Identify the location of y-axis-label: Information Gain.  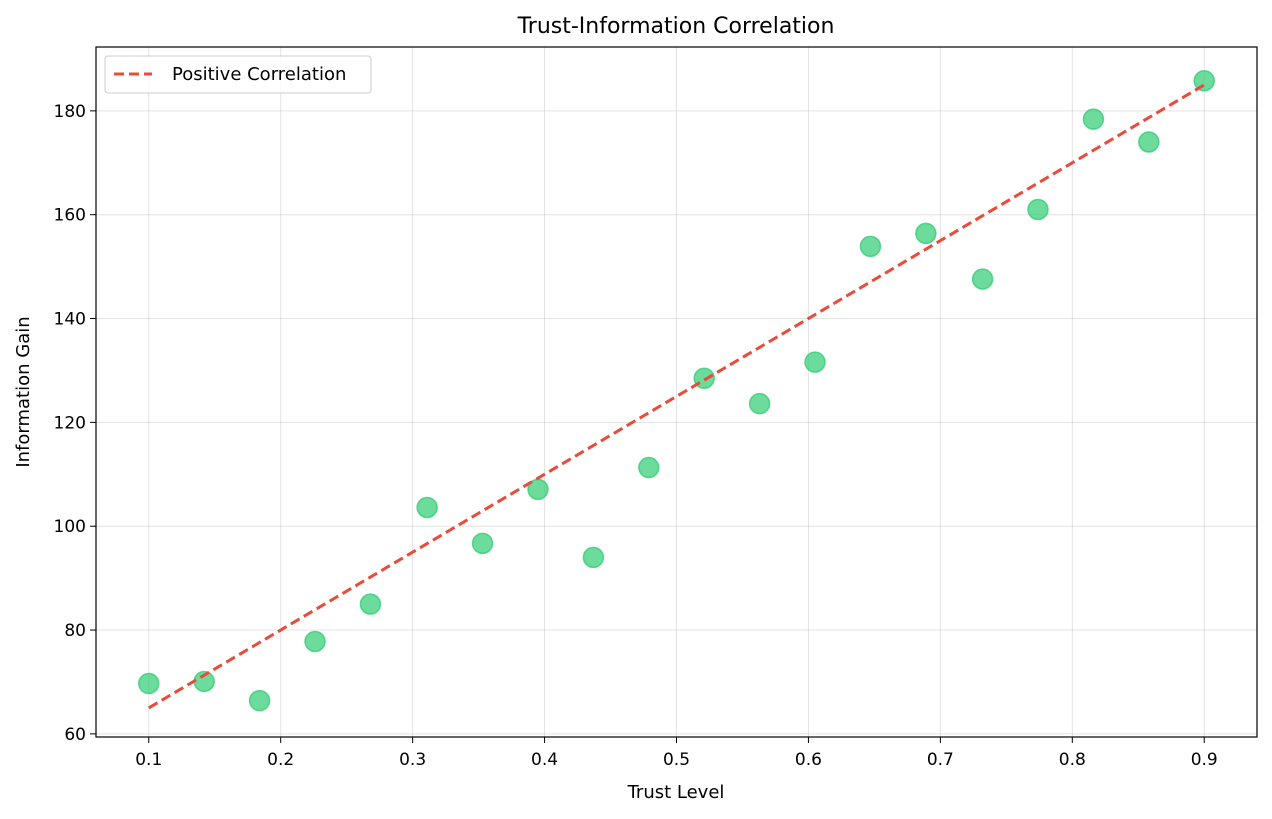
(23, 391).